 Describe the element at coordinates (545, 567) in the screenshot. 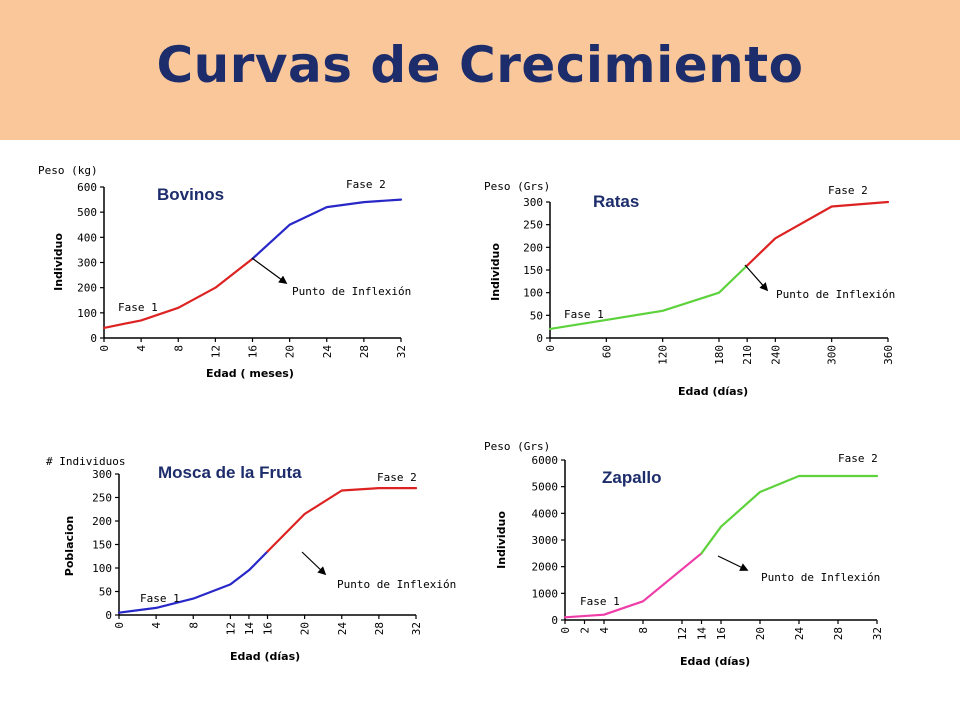

I see `y-tick-label: 2000` at that location.